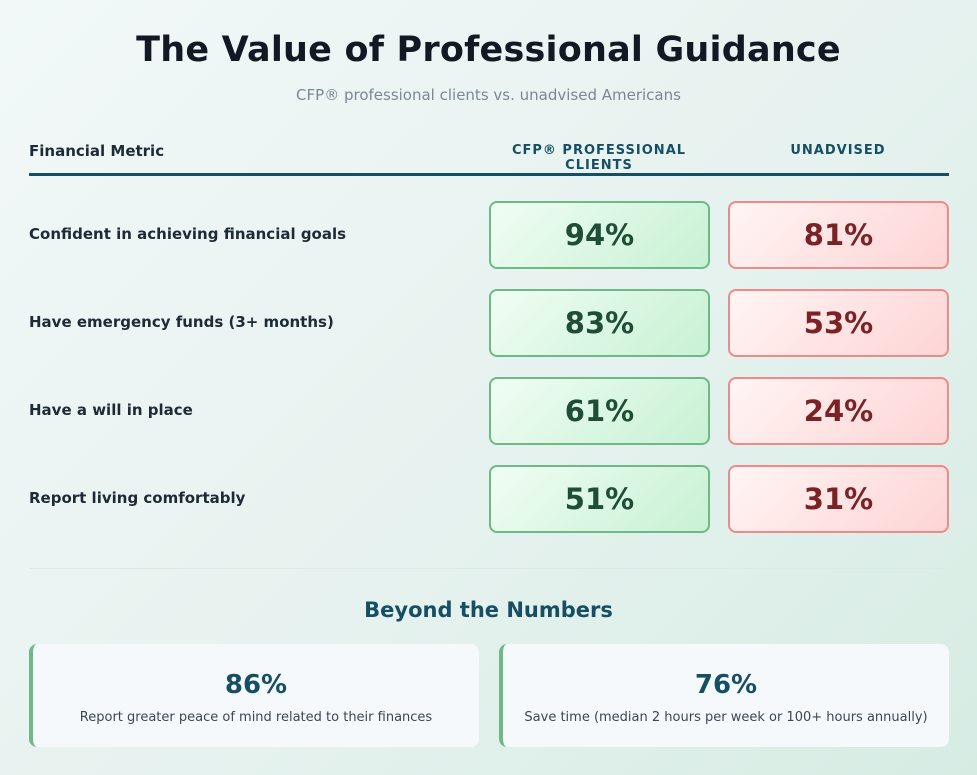 This screenshot has width=977, height=775. I want to click on section-divider, so click(489, 568).